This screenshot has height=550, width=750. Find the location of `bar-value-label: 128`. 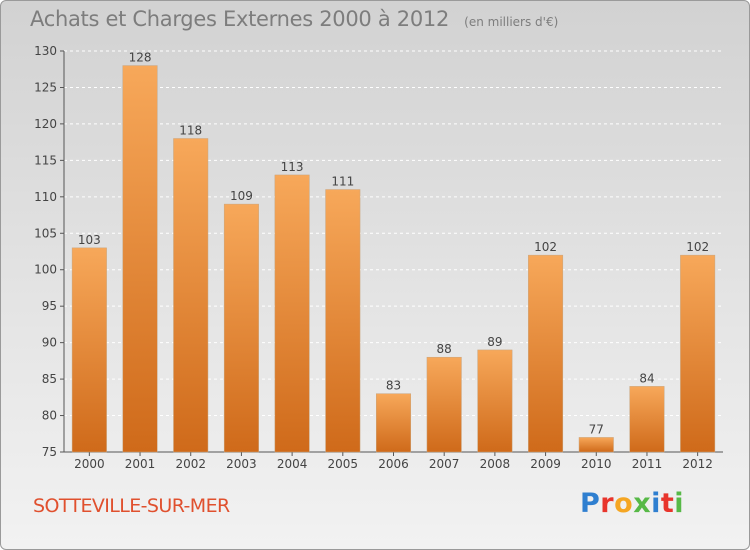

bar-value-label: 128 is located at coordinates (140, 58).